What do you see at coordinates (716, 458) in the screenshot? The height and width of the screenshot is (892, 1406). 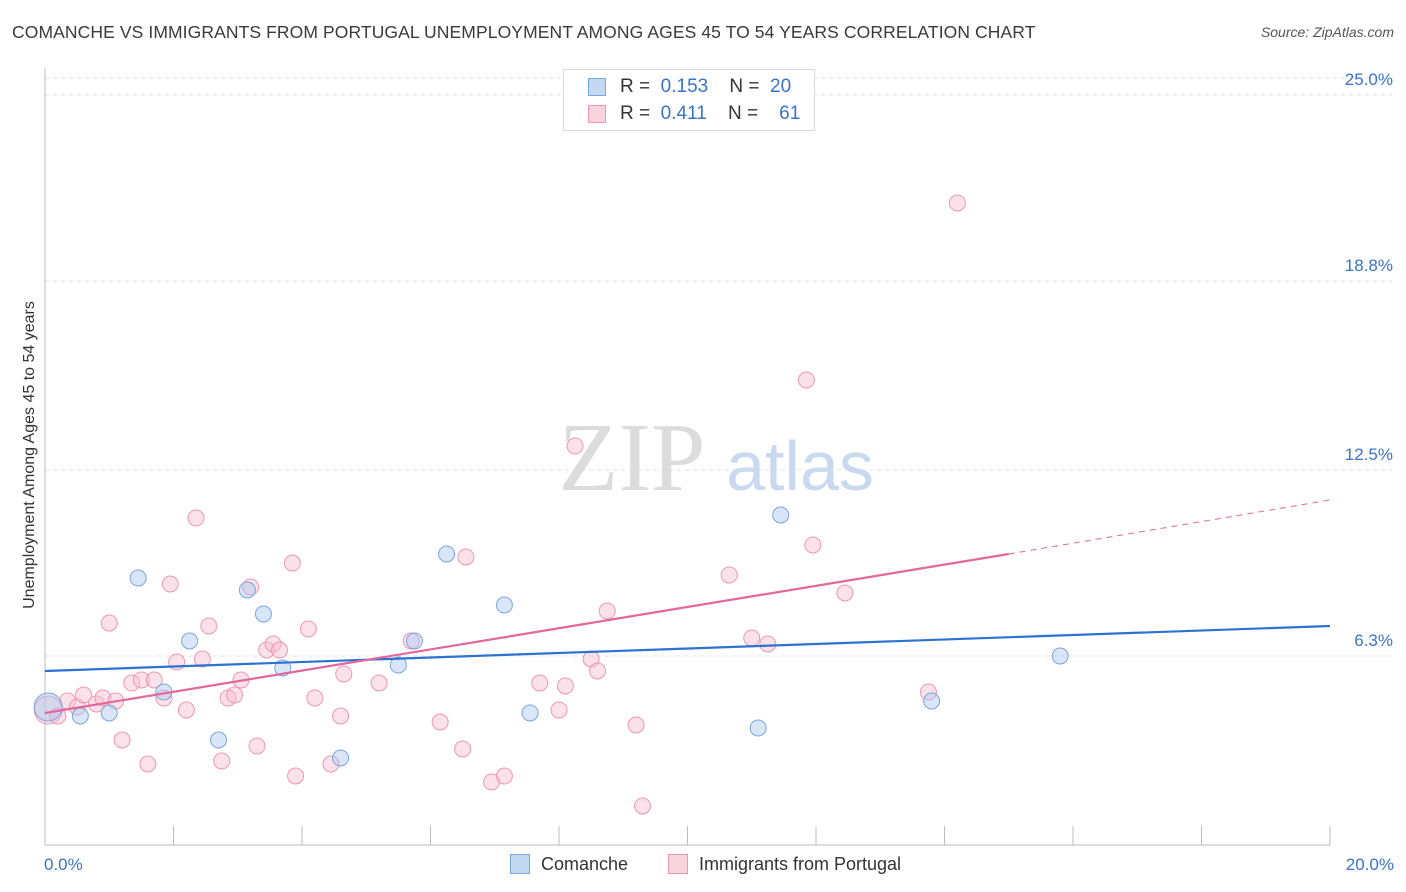 I see `watermark: ZIP atlas` at bounding box center [716, 458].